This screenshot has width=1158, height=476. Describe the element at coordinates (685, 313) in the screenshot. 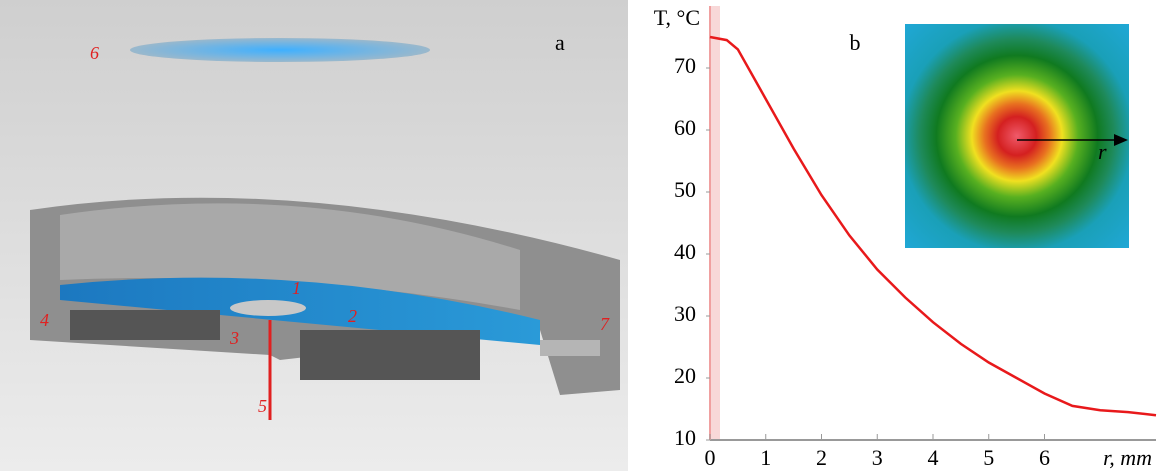

I see `y-tick-label: 30` at that location.